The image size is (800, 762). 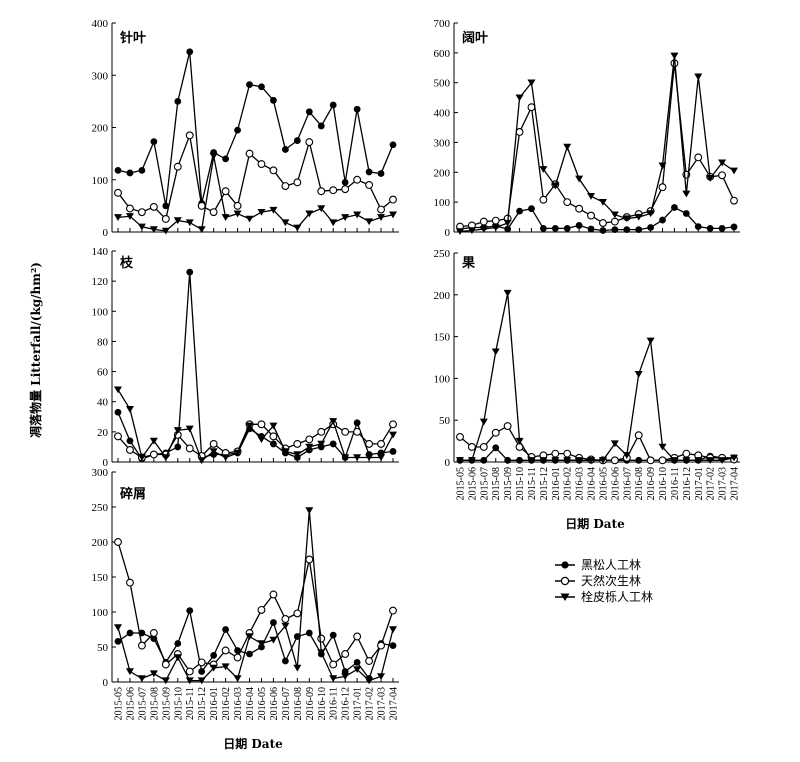 I want to click on panel-4-xtick-label: 2015-07, so click(x=142, y=703).